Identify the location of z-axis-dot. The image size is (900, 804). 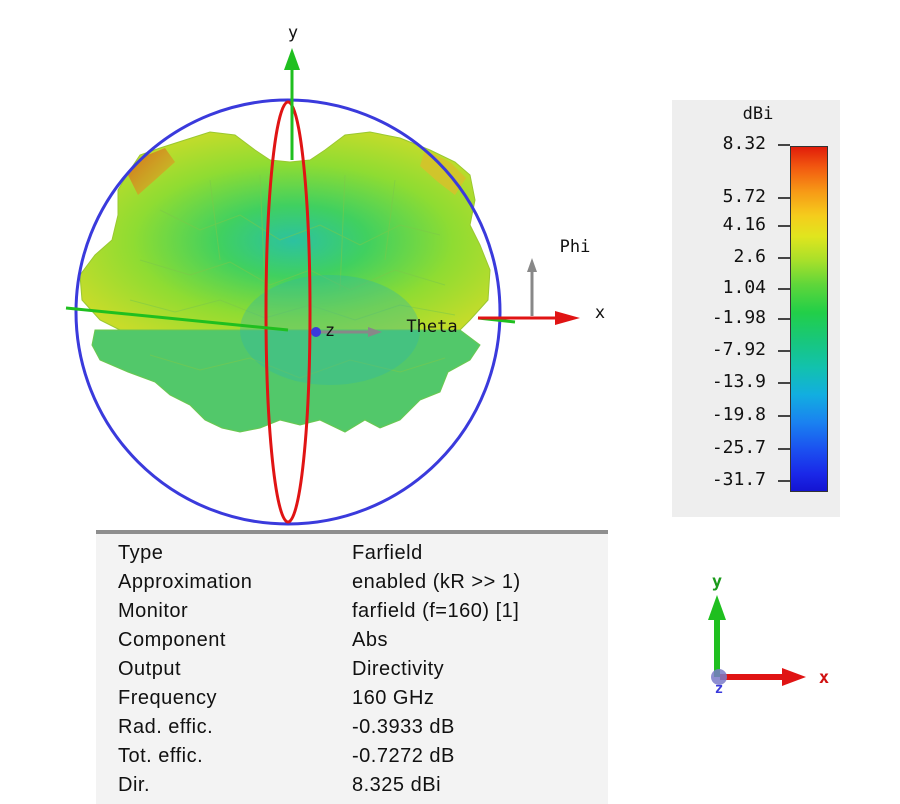
(316, 332).